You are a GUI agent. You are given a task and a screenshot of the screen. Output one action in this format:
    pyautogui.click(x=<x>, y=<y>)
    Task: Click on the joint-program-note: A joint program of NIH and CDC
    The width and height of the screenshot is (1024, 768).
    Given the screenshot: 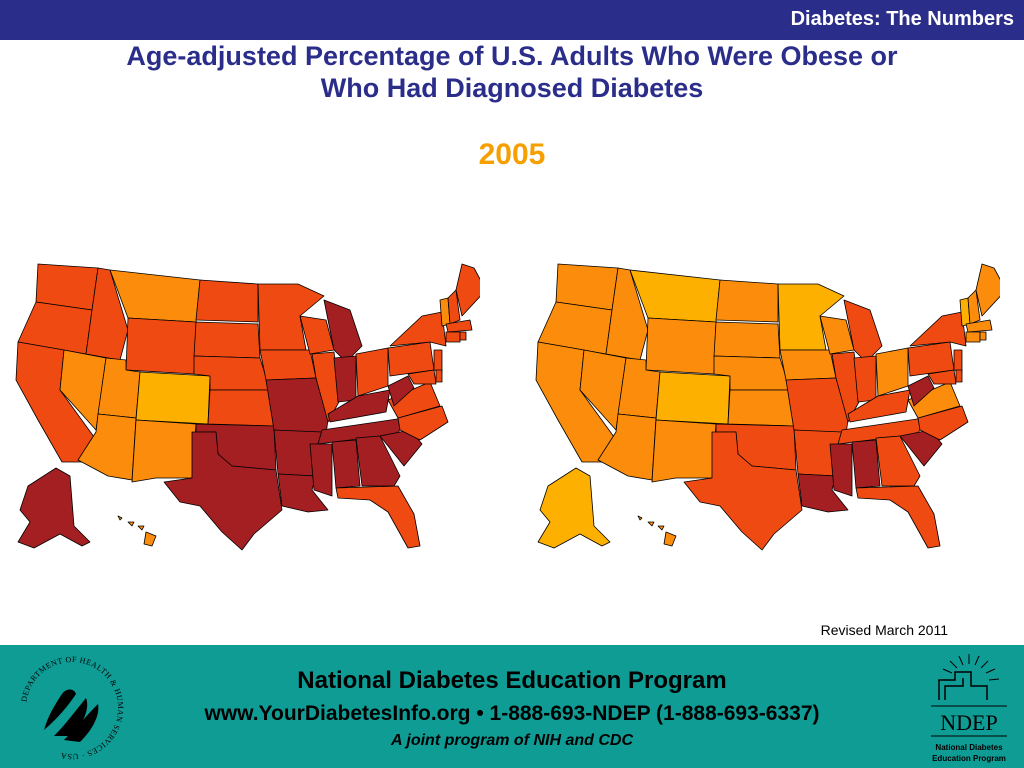 What is the action you would take?
    pyautogui.click(x=512, y=740)
    